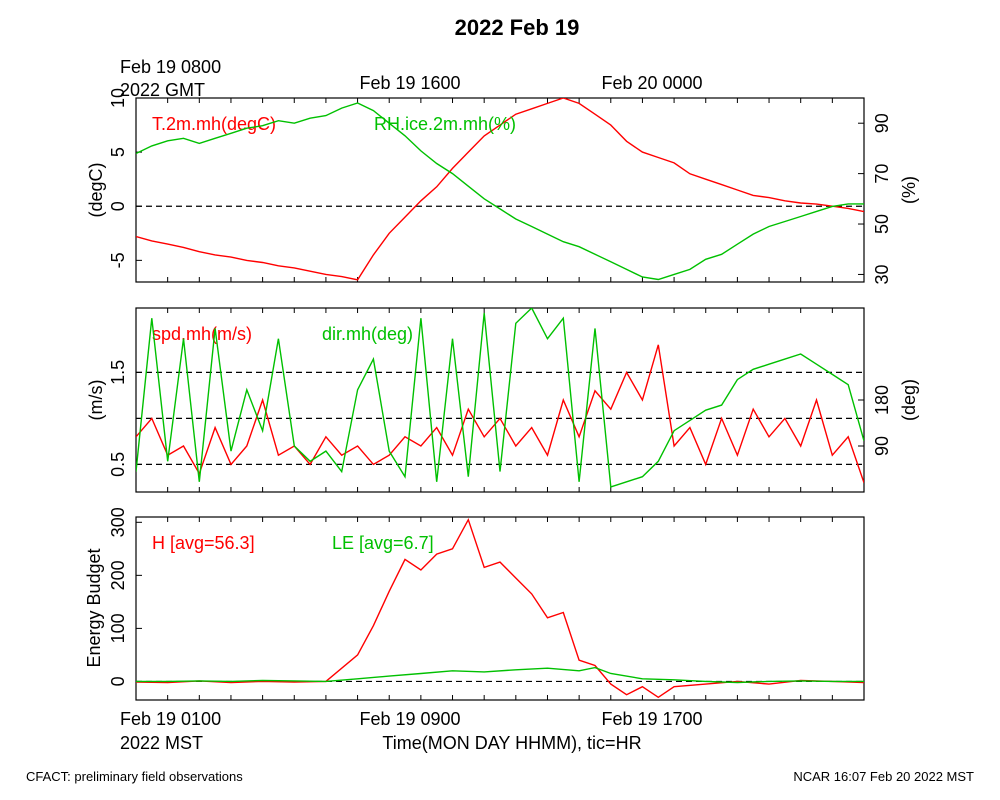  I want to click on top-axis-label-1-line1: Feb 19 0800, so click(170, 67).